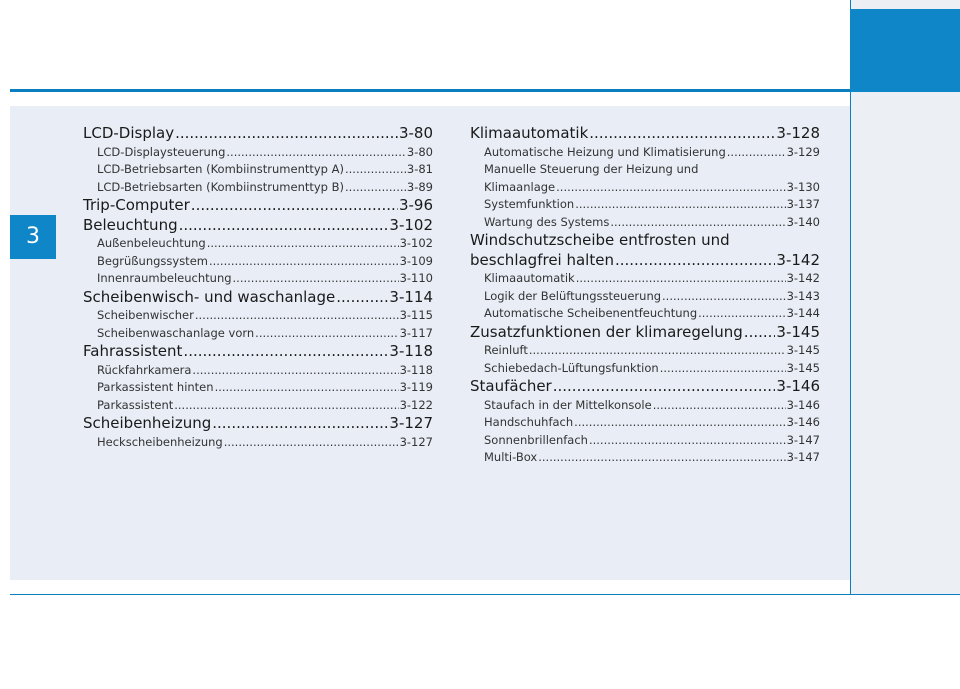  What do you see at coordinates (645, 406) in the screenshot?
I see `toc-subentry: Staufach in der Mittelkonsole3-146` at bounding box center [645, 406].